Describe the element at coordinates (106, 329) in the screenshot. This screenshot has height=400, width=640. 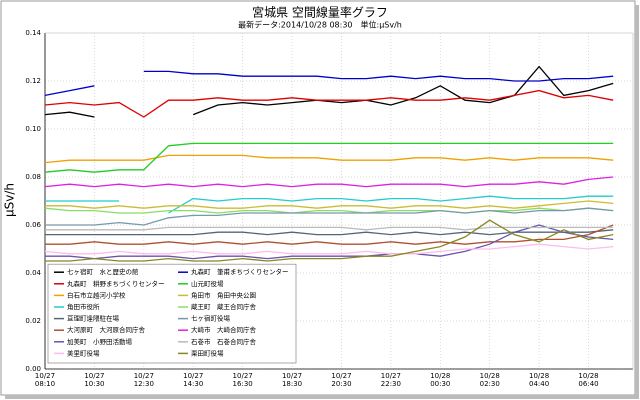
I see `legend-label: 大河原町 大河原合同庁舎` at that location.